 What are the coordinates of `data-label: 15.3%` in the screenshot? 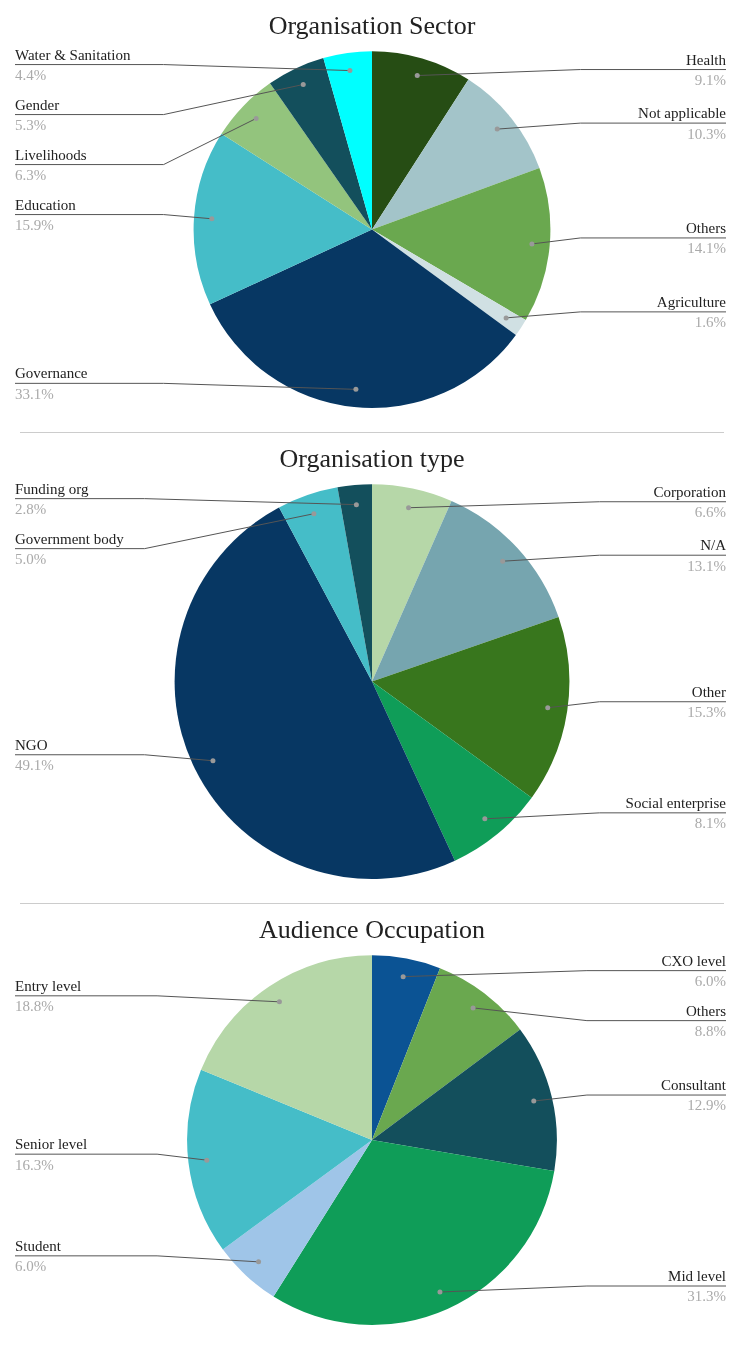 It's located at (706, 712).